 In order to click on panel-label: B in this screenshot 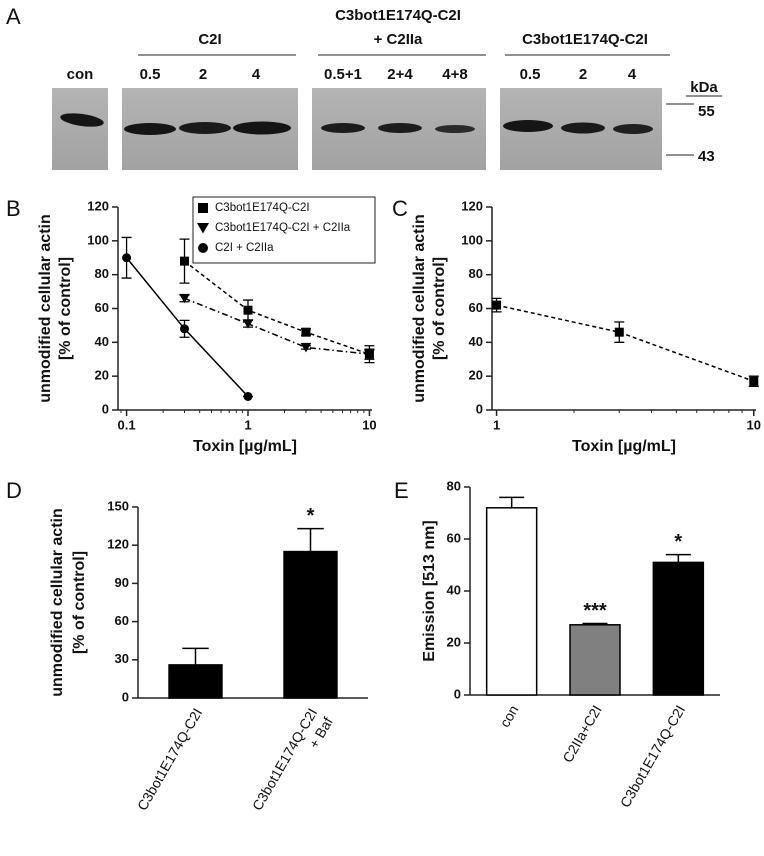, I will do `click(13, 208)`.